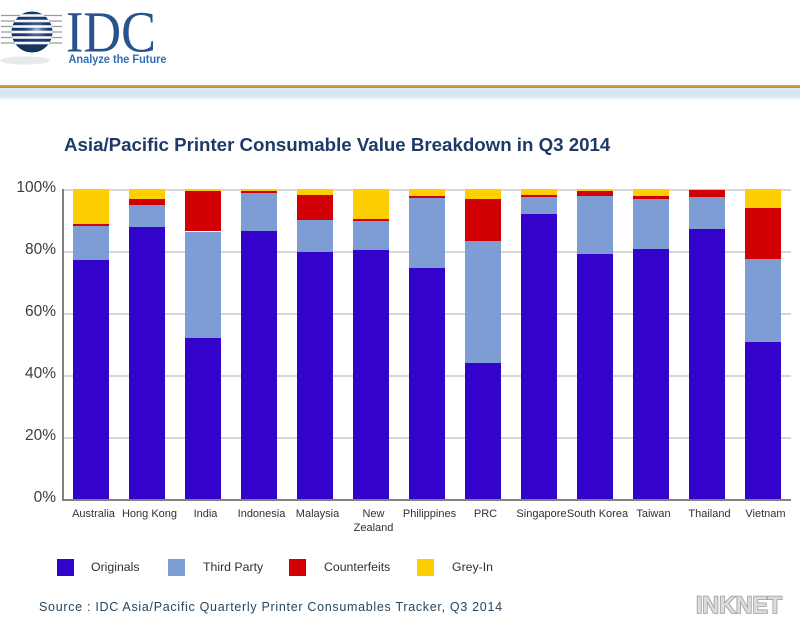 This screenshot has height=628, width=800. I want to click on svg-text: INKNET, so click(739, 605).